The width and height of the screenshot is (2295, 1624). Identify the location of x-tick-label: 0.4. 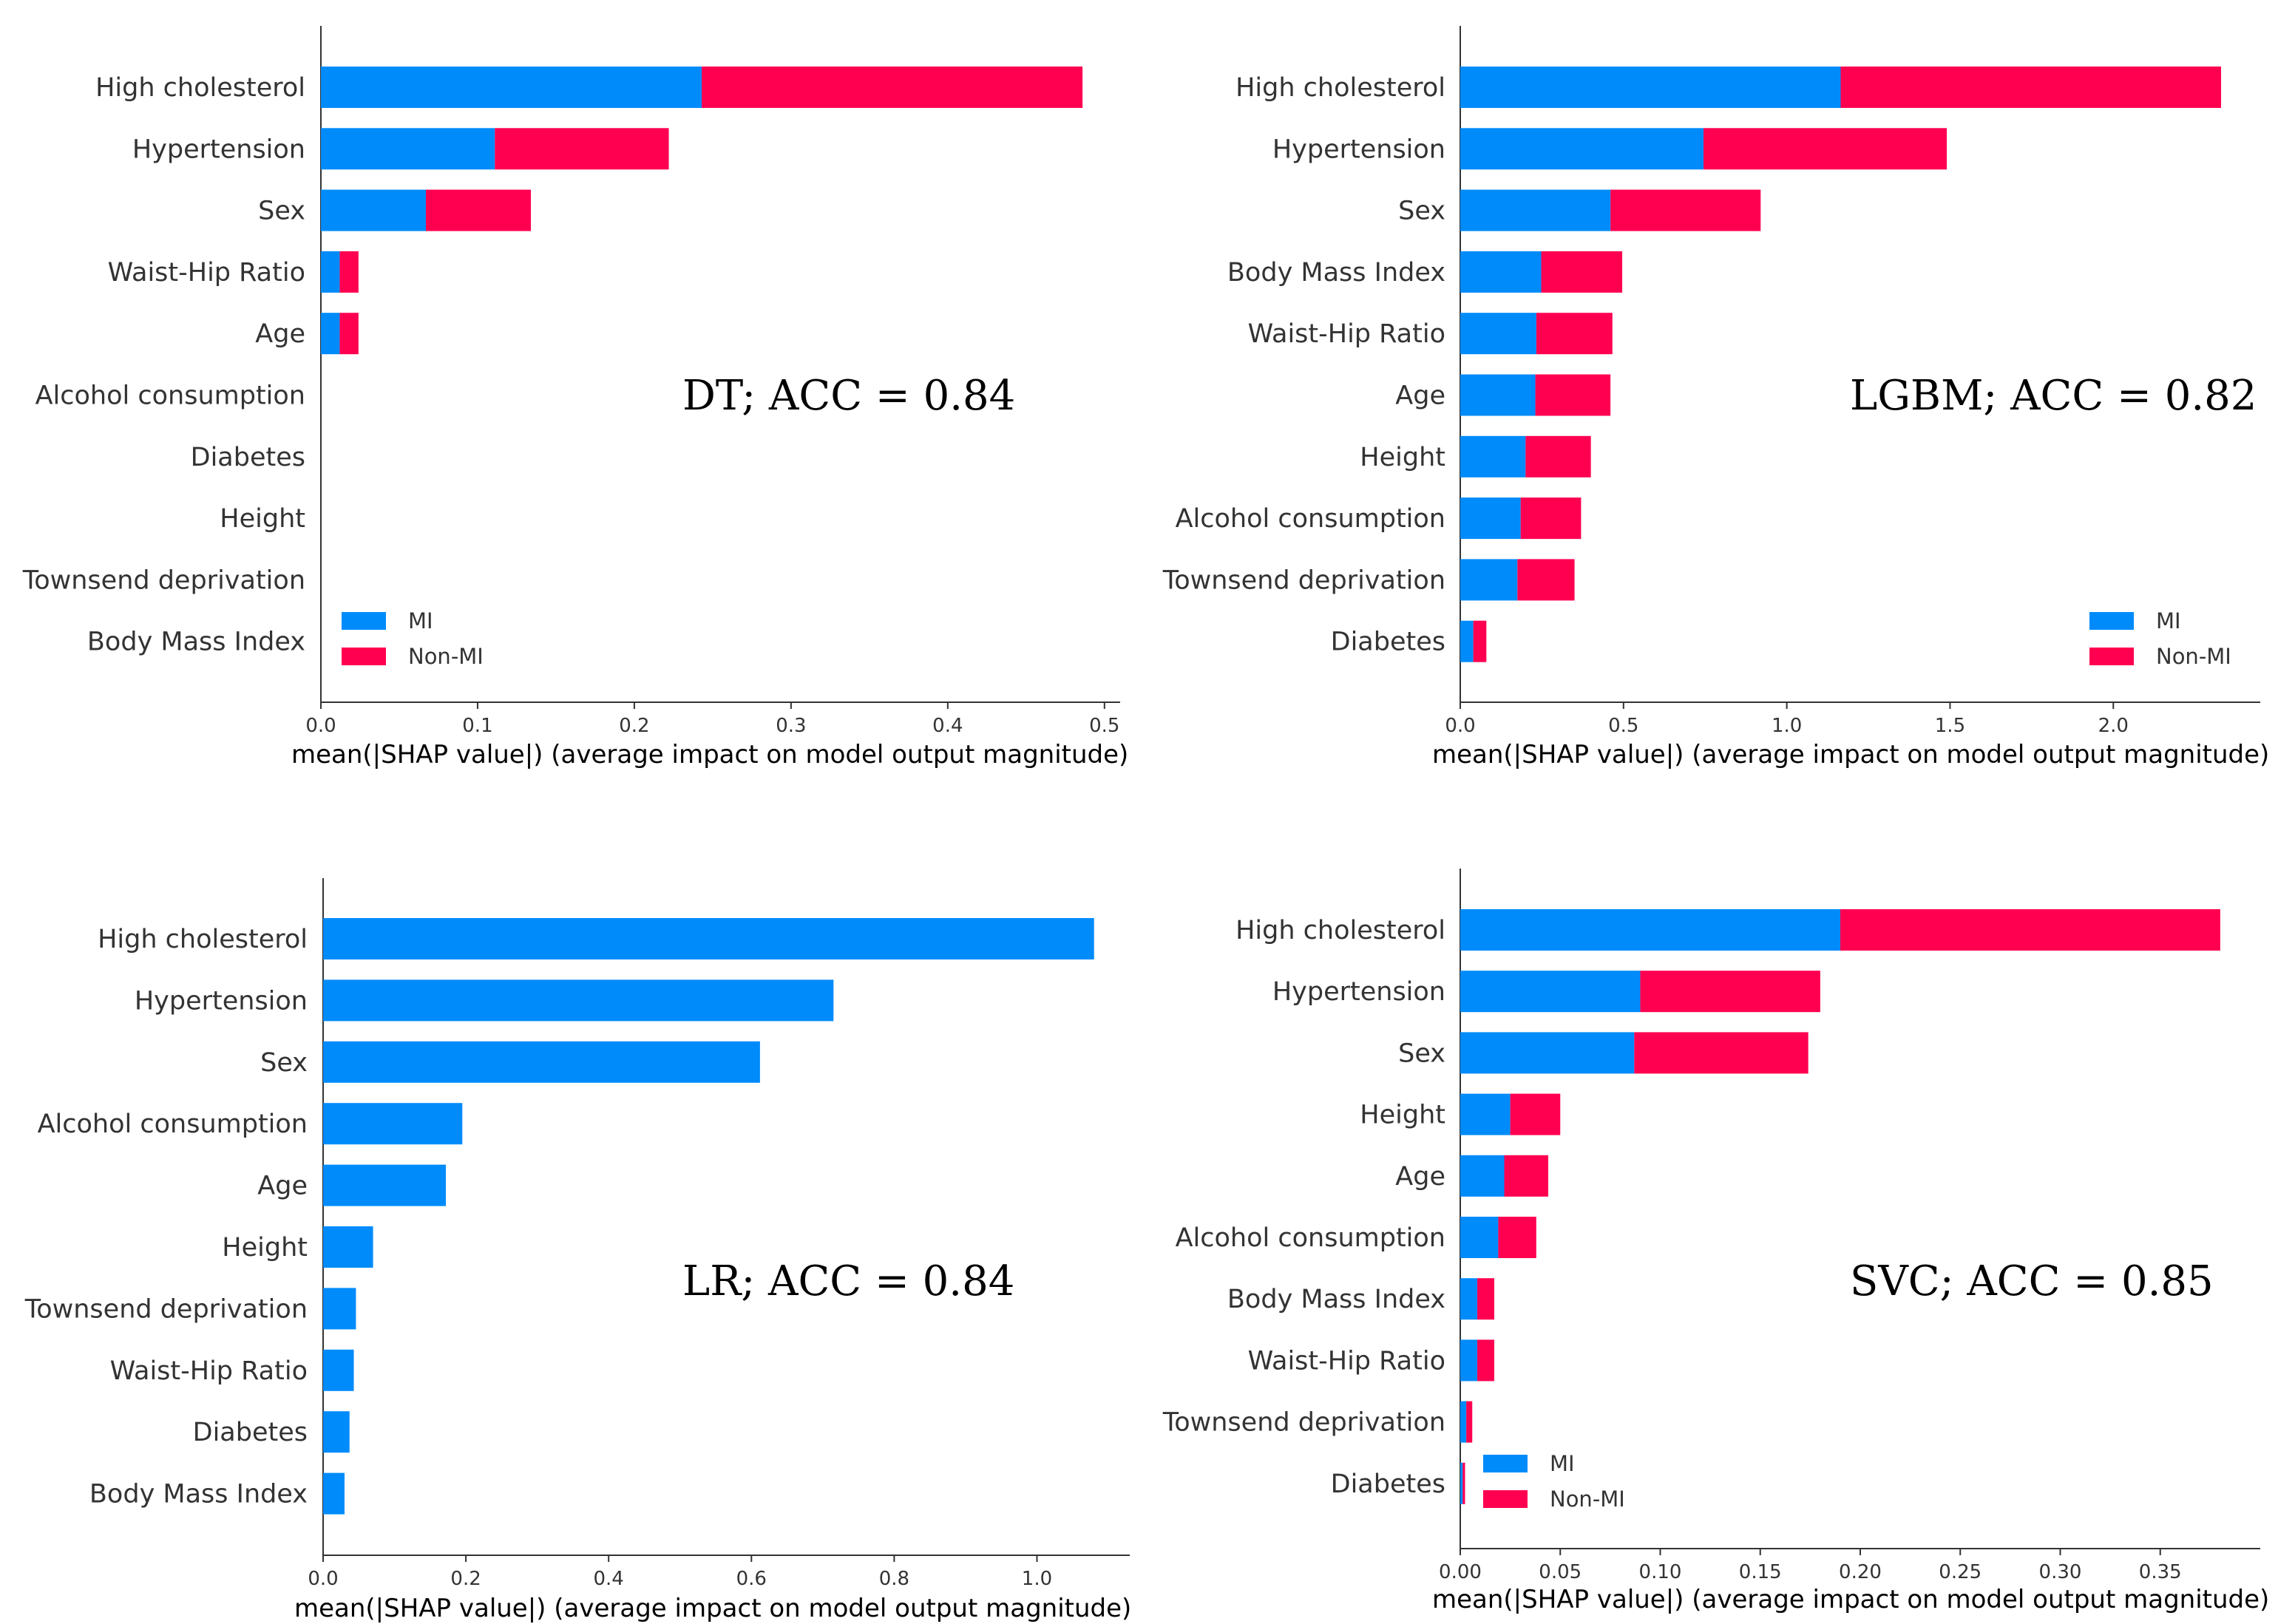
(609, 1579).